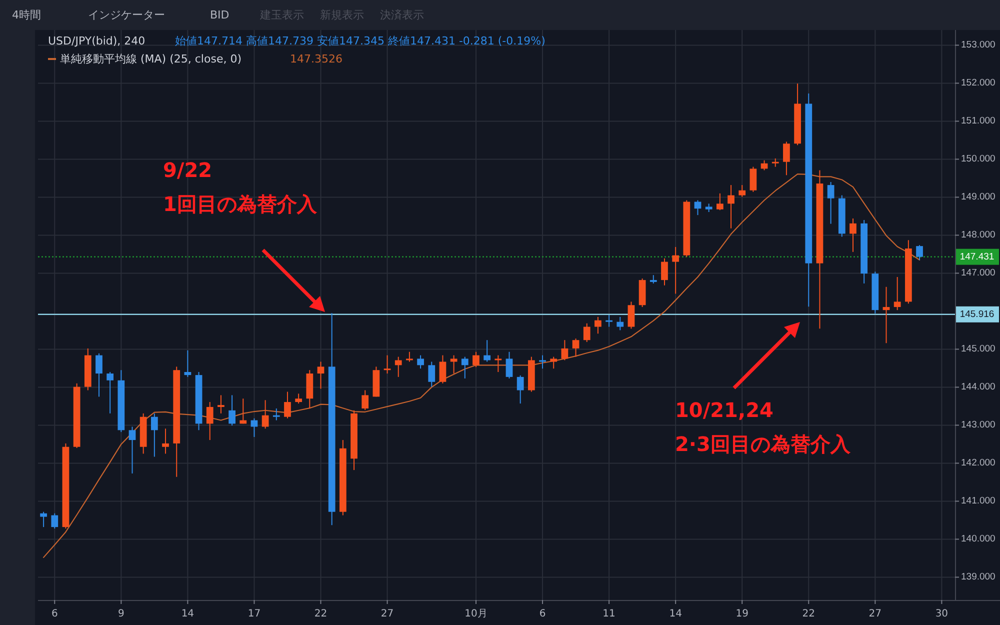 The height and width of the screenshot is (625, 1000). I want to click on y-tick-label: 141.000, so click(978, 501).